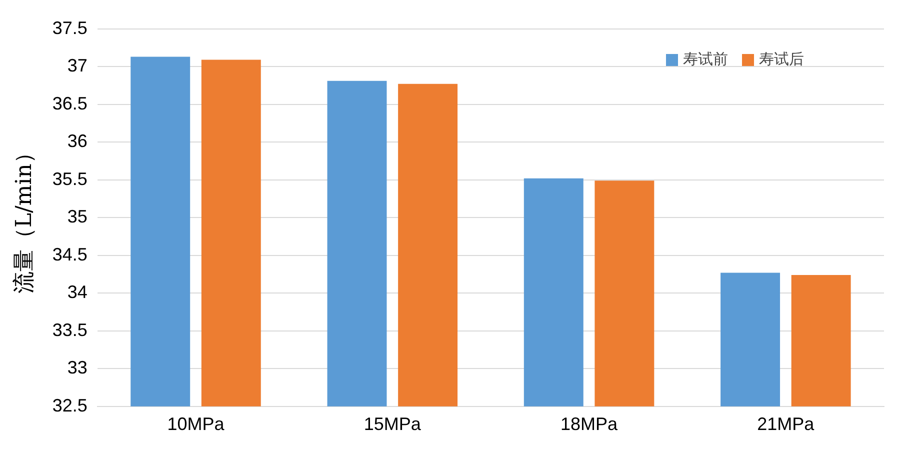 This screenshot has height=454, width=912. What do you see at coordinates (24, 218) in the screenshot?
I see `y-axis-title: 流量（L/min）` at bounding box center [24, 218].